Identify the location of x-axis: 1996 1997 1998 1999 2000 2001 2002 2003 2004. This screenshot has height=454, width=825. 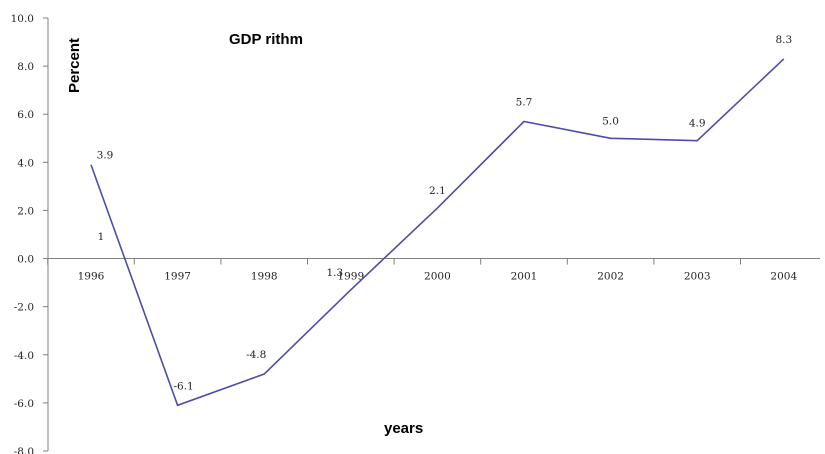
(433, 270).